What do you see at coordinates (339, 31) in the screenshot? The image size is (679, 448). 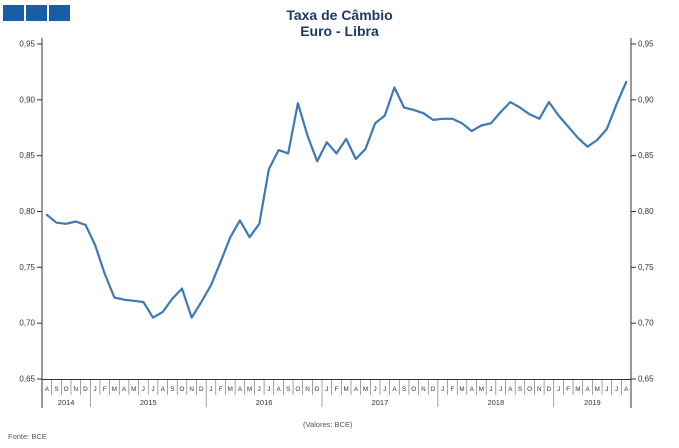 I see `chart-title-line2: Euro - Libra` at bounding box center [339, 31].